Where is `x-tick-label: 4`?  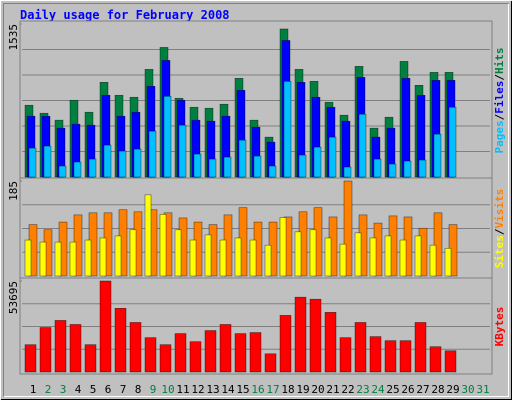
x-tick-label: 4 is located at coordinates (78, 389).